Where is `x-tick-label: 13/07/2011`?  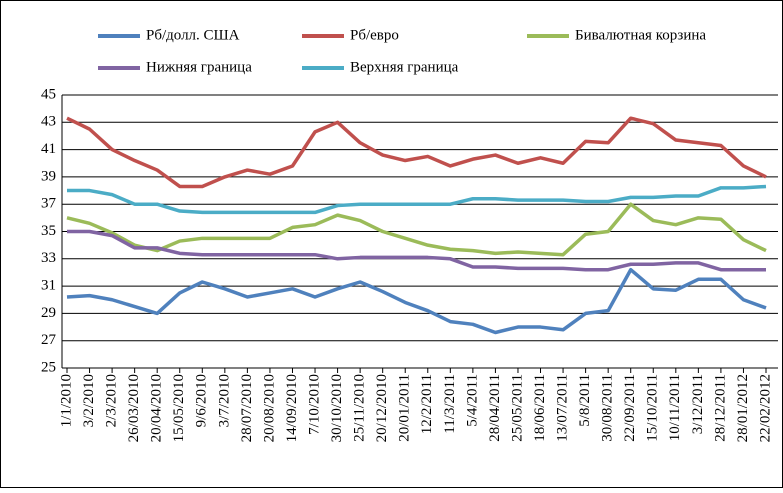
x-tick-label: 13/07/2011 is located at coordinates (563, 408).